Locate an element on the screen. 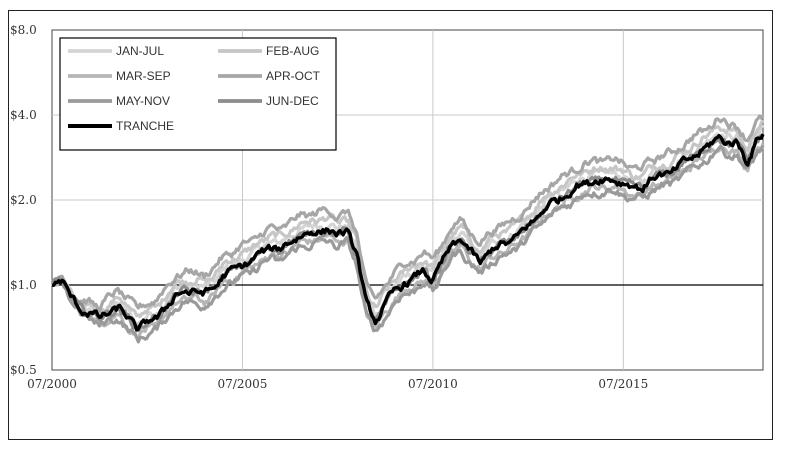 The image size is (788, 452). y-tick-label: $1.0 is located at coordinates (23, 285).